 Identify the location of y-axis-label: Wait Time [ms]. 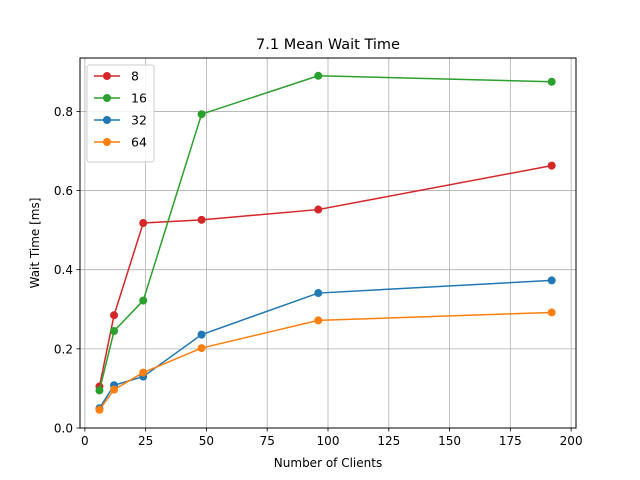
(35, 243).